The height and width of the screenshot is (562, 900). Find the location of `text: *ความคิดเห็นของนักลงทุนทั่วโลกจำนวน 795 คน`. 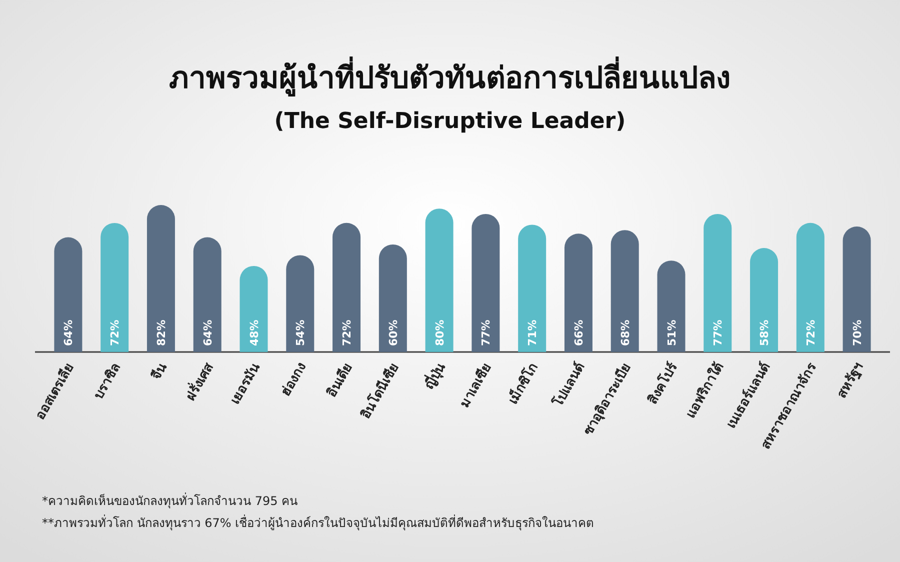

text: *ความคิดเห็นของนักลงทุนทั่วโลกจำนวน 795 คน is located at coordinates (170, 500).